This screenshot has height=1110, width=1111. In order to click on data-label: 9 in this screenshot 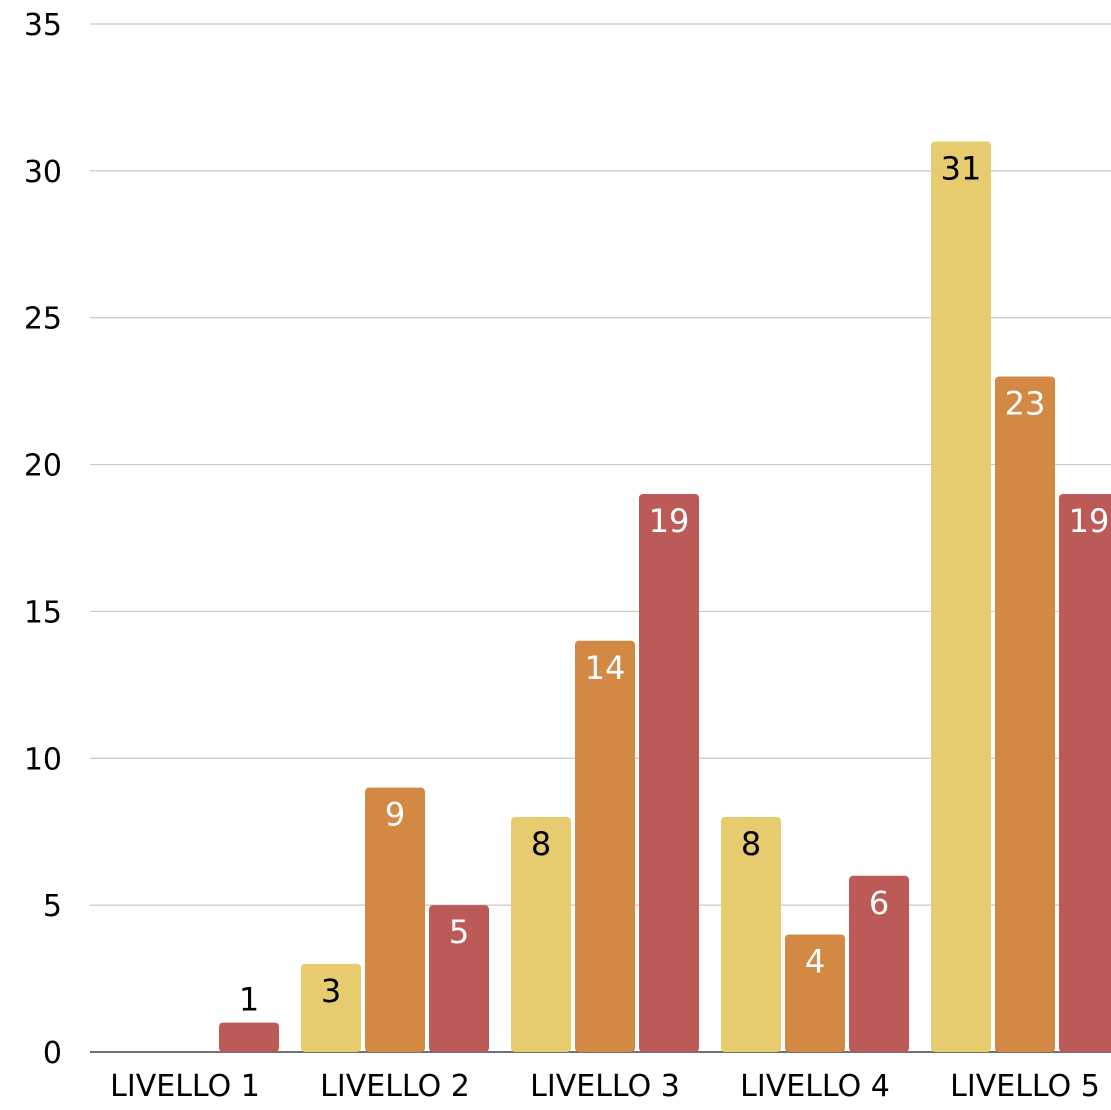, I will do `click(395, 815)`.